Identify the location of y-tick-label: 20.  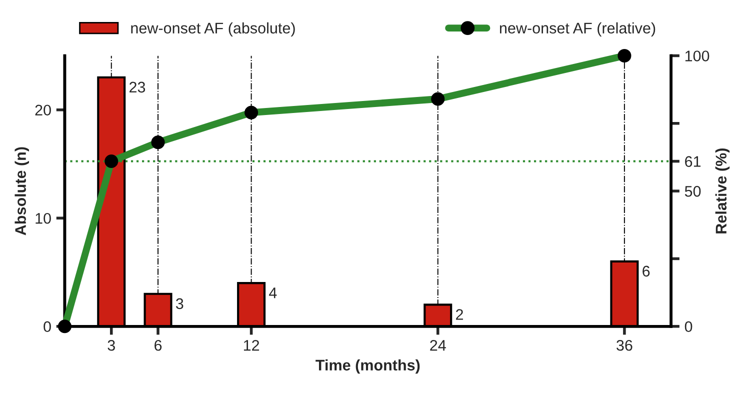
(43, 110).